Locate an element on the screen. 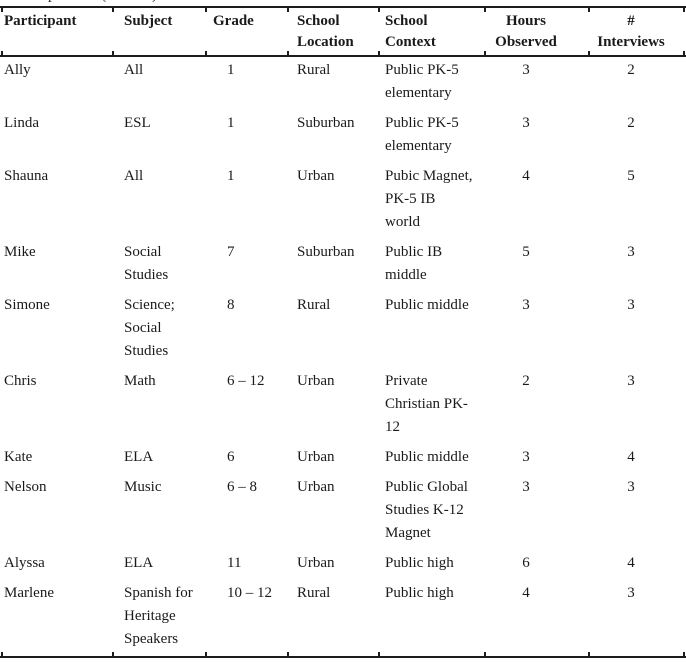  table-cell-participant: Nelson is located at coordinates (25, 487).